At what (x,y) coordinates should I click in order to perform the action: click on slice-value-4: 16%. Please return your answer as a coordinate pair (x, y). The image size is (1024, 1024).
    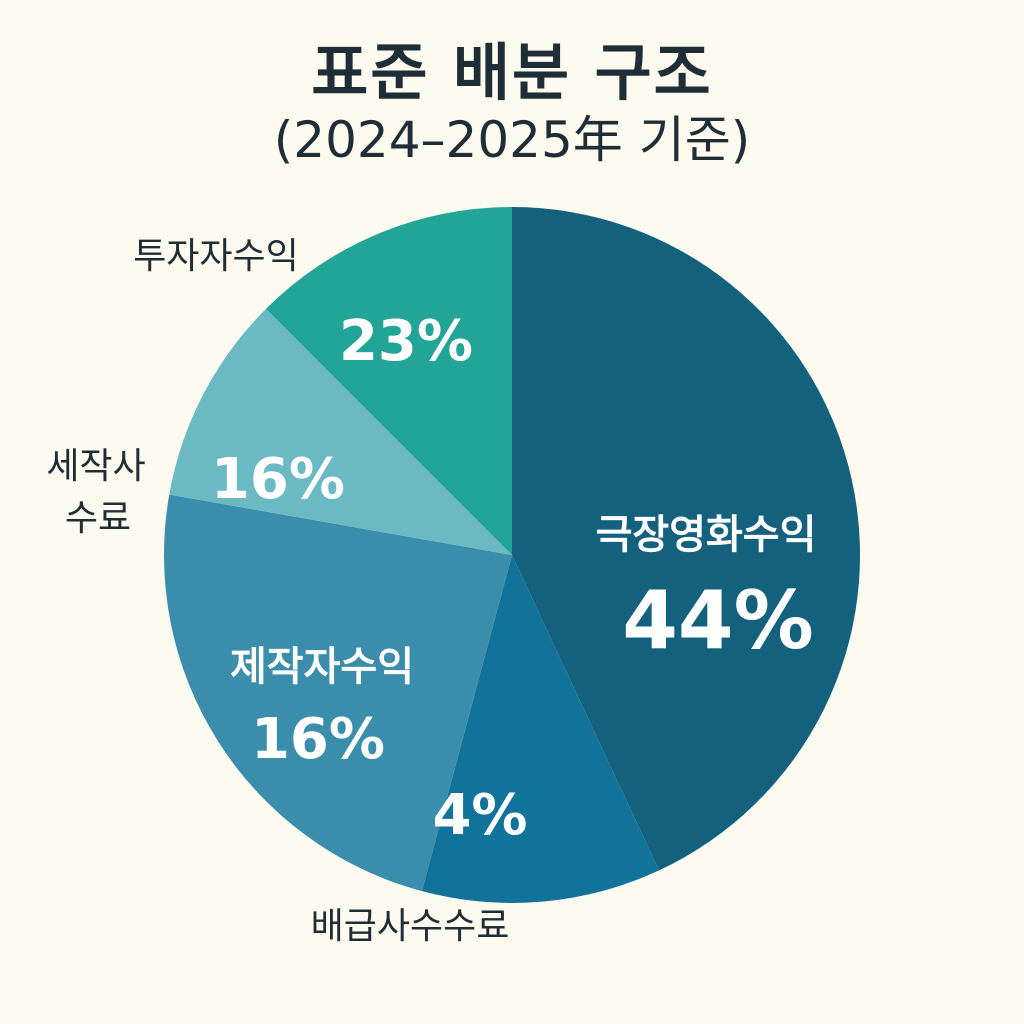
    Looking at the image, I should click on (278, 479).